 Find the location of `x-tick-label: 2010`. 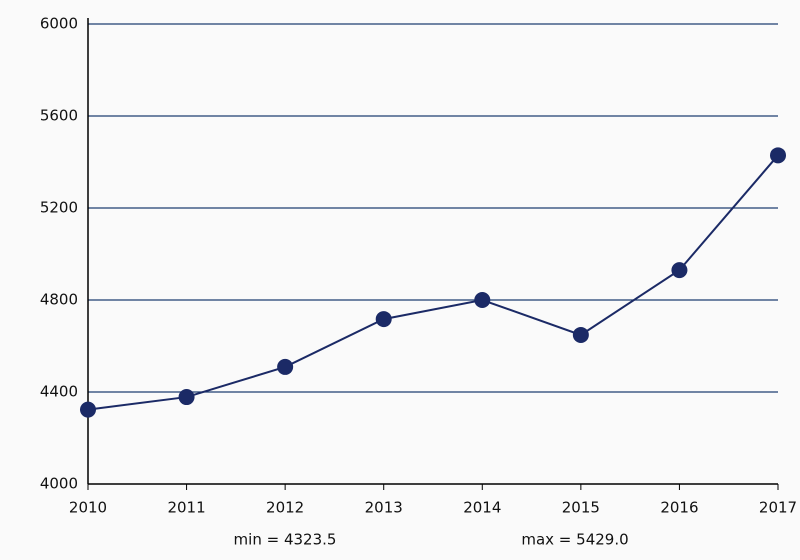

x-tick-label: 2010 is located at coordinates (88, 508).